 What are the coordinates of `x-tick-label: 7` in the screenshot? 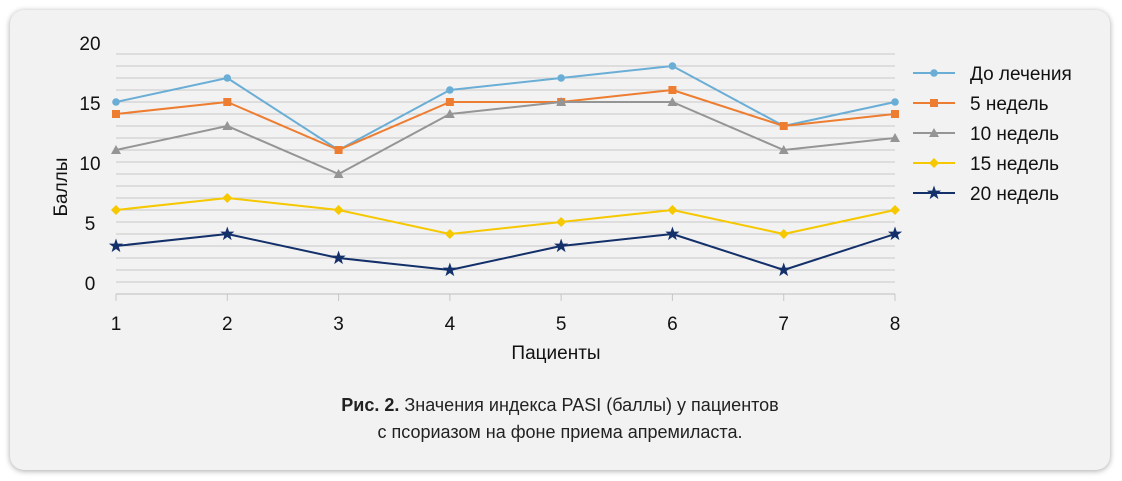 It's located at (783, 324).